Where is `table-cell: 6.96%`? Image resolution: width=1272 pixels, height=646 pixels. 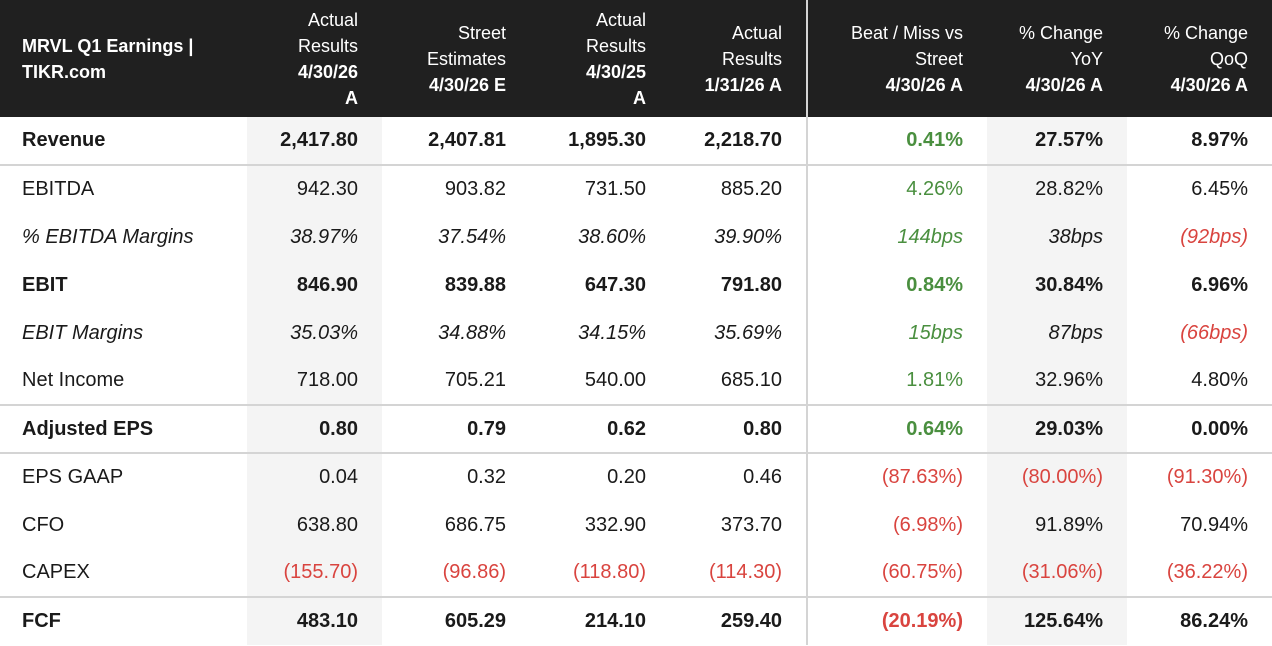
table-cell: 6.96% is located at coordinates (1219, 284).